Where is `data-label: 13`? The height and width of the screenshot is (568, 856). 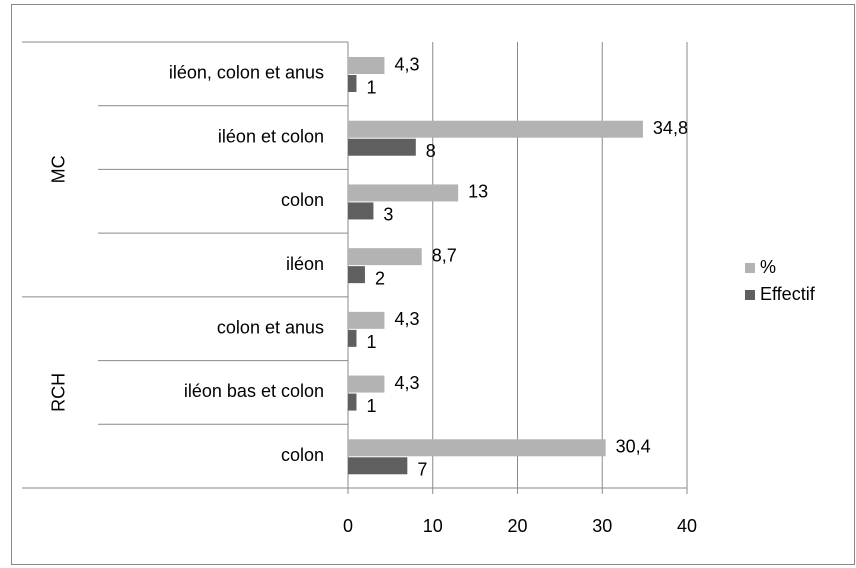 data-label: 13 is located at coordinates (478, 192).